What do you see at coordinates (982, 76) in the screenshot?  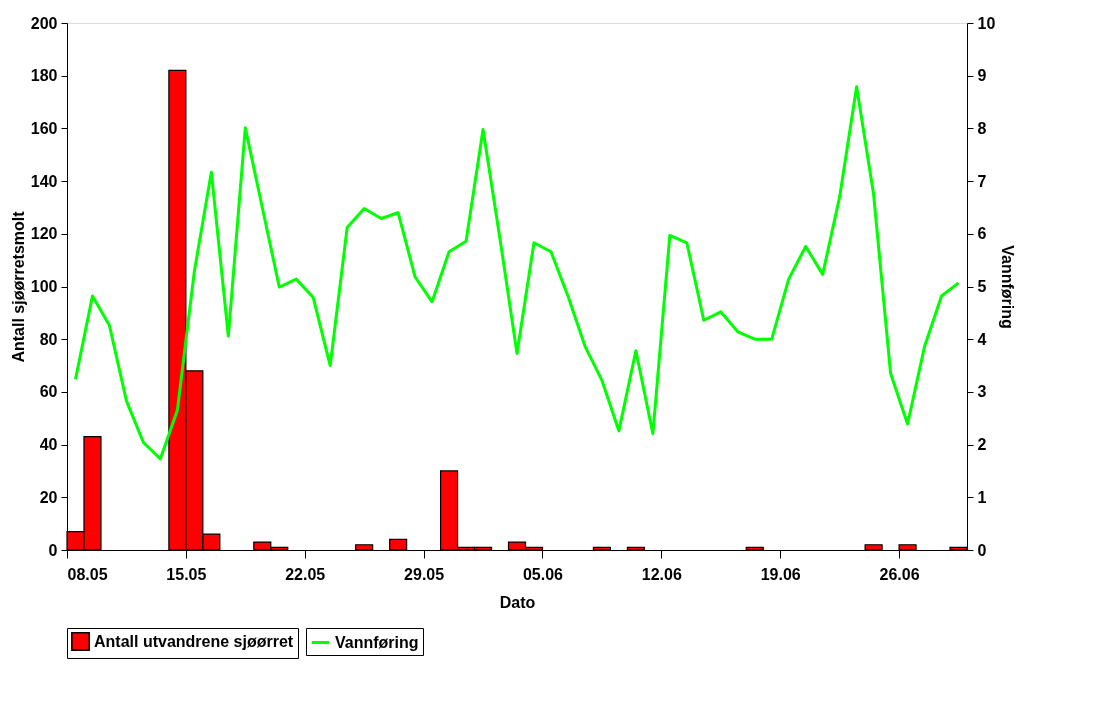 I see `y2-tick-label: 9` at bounding box center [982, 76].